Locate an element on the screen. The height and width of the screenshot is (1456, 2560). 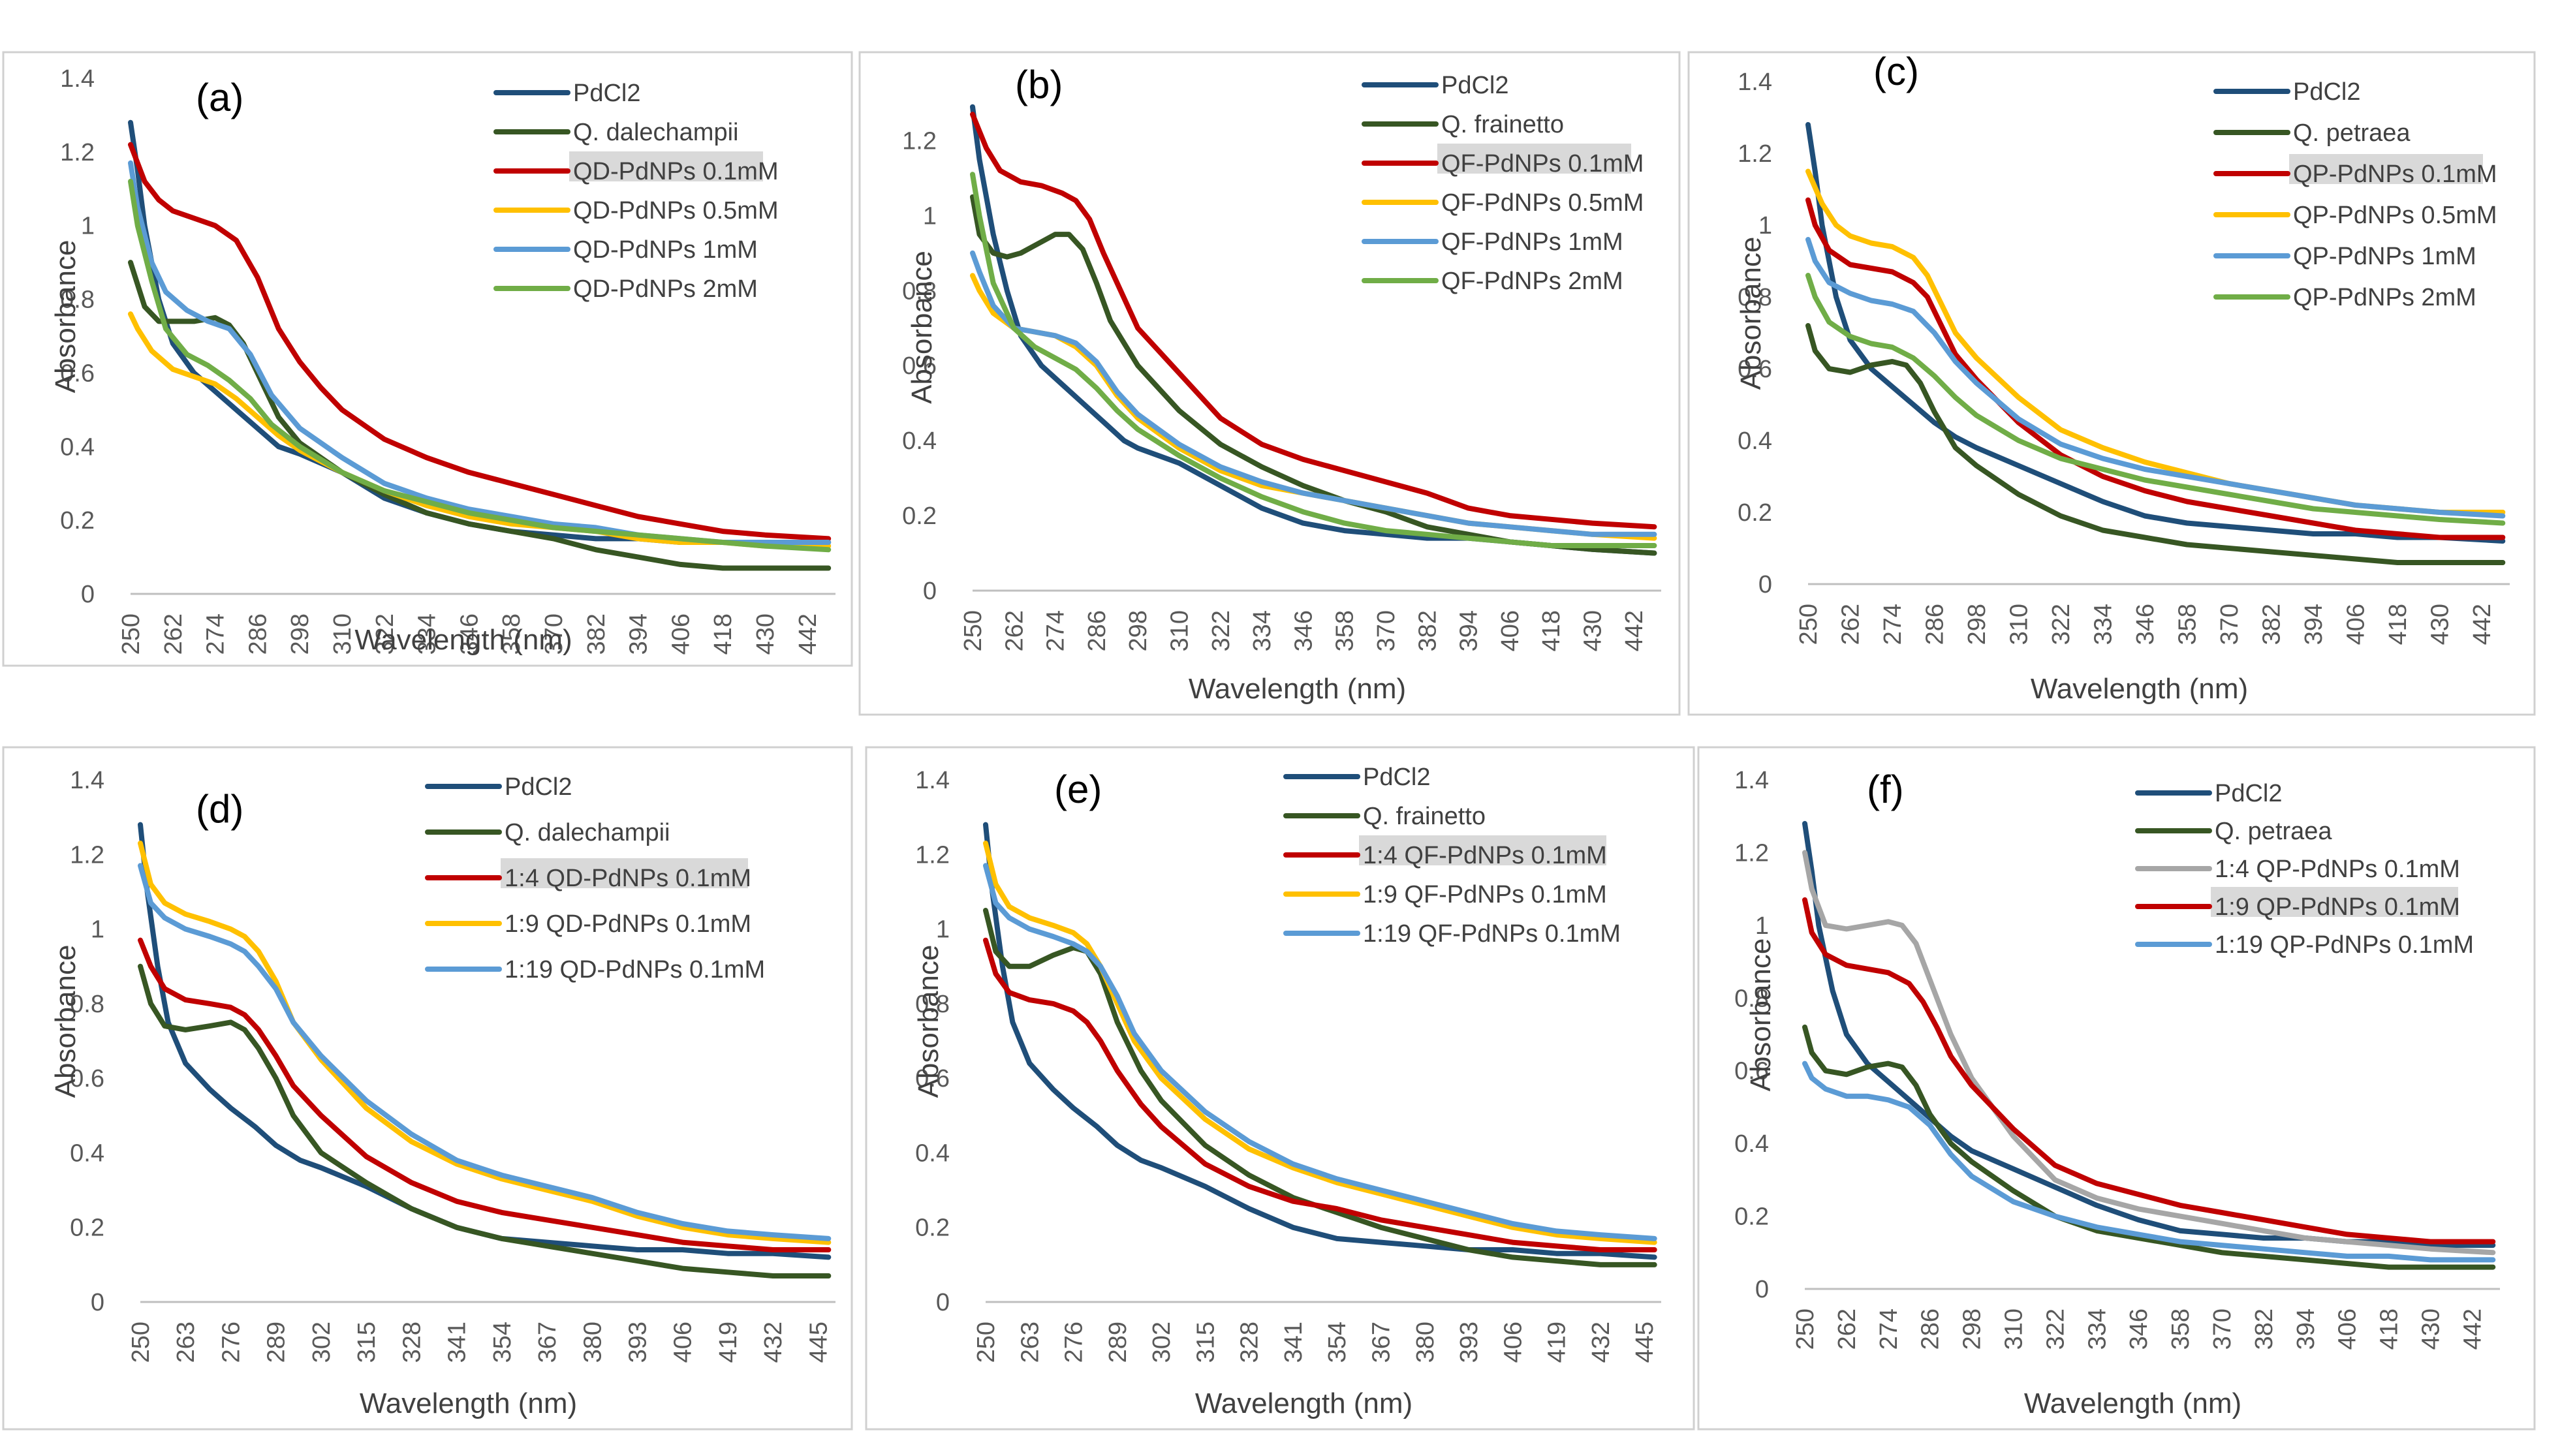
legend-label: QP-PdNPs 1mM is located at coordinates (2384, 256).